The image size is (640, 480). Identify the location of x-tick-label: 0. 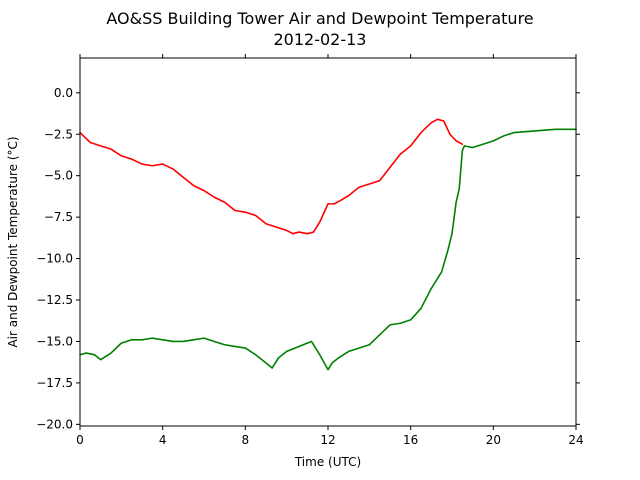
(80, 440).